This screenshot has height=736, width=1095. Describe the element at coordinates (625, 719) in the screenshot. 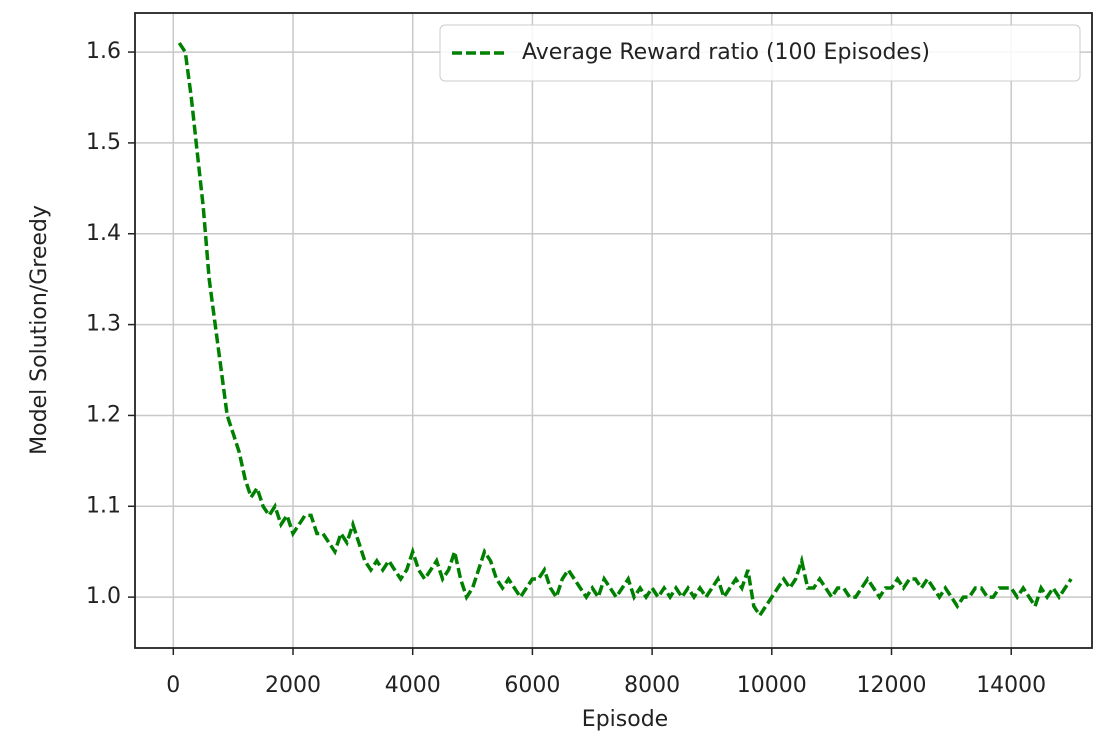

I see `x-axis-label: Episode` at that location.